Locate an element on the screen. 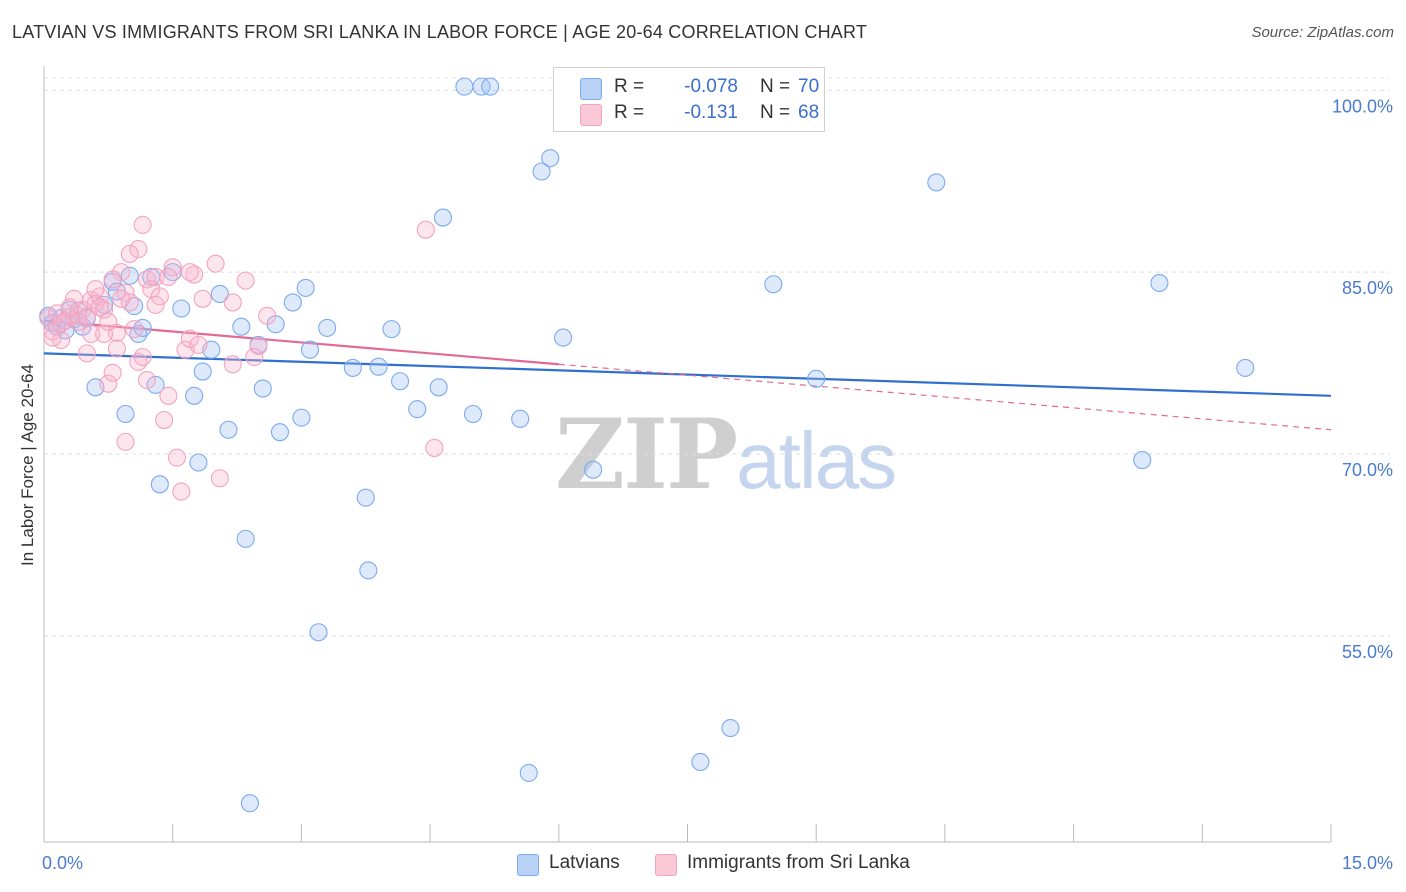  trend-line-latvians is located at coordinates (687, 374).